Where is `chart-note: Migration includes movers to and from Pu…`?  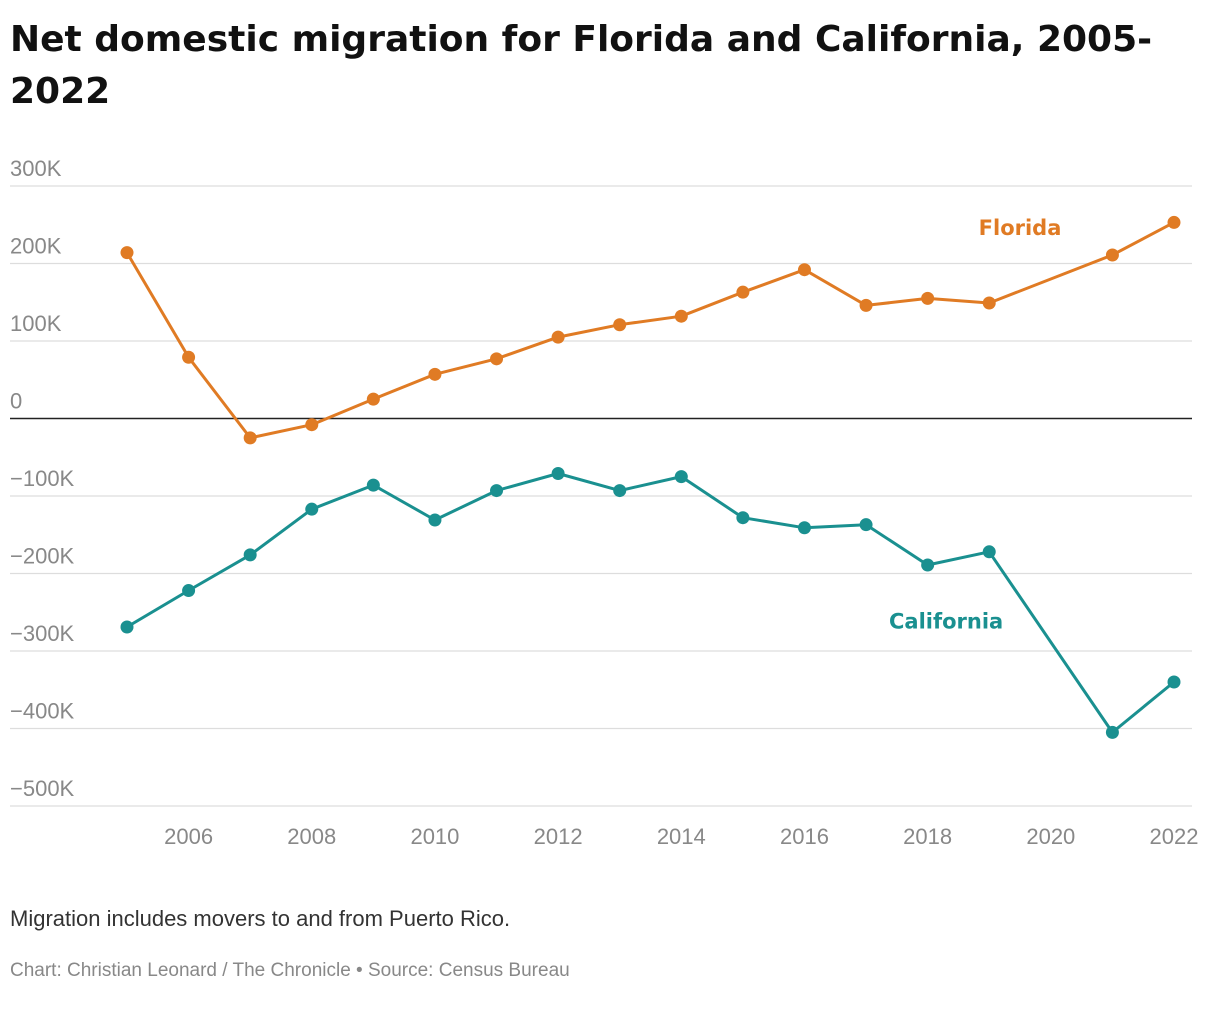 chart-note: Migration includes movers to and from Pu… is located at coordinates (260, 918).